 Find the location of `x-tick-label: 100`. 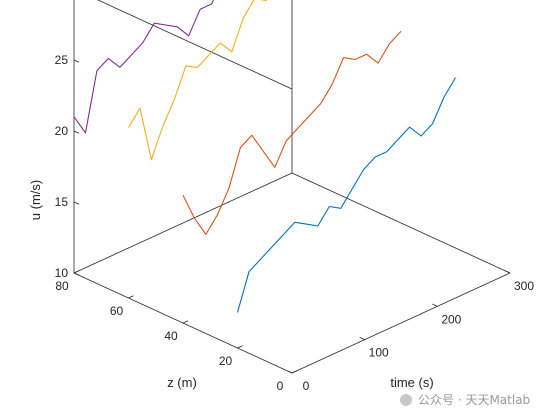

x-tick-label: 100 is located at coordinates (379, 353).